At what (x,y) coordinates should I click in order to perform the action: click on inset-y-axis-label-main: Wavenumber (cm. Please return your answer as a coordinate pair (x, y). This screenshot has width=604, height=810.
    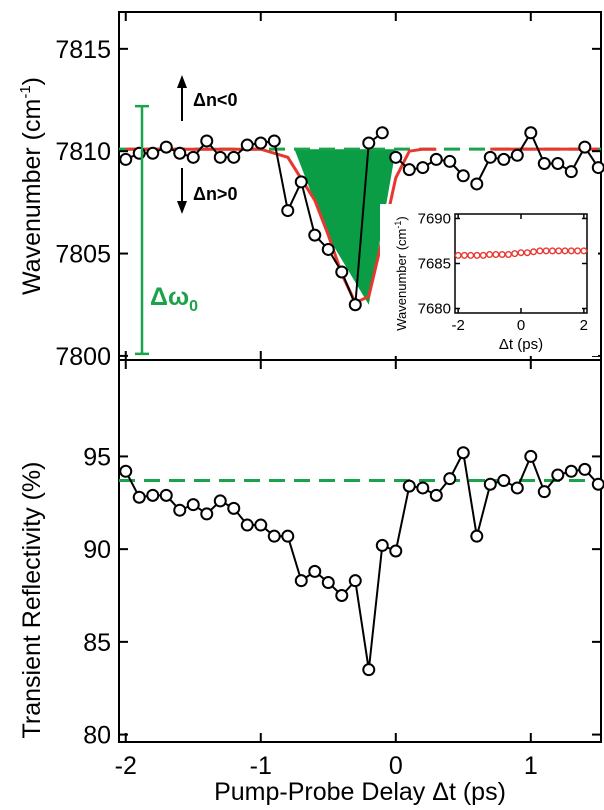
    Looking at the image, I should click on (401, 280).